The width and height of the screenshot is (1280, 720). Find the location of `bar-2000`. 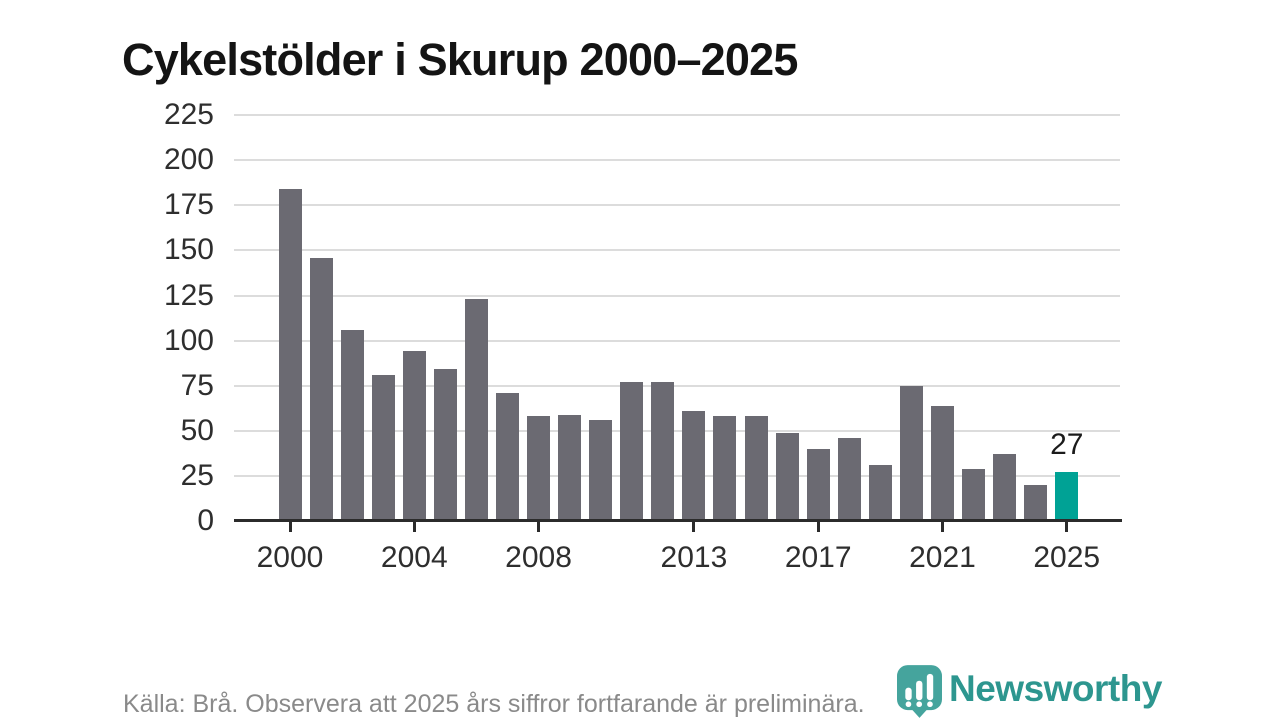

bar-2000 is located at coordinates (290, 355).